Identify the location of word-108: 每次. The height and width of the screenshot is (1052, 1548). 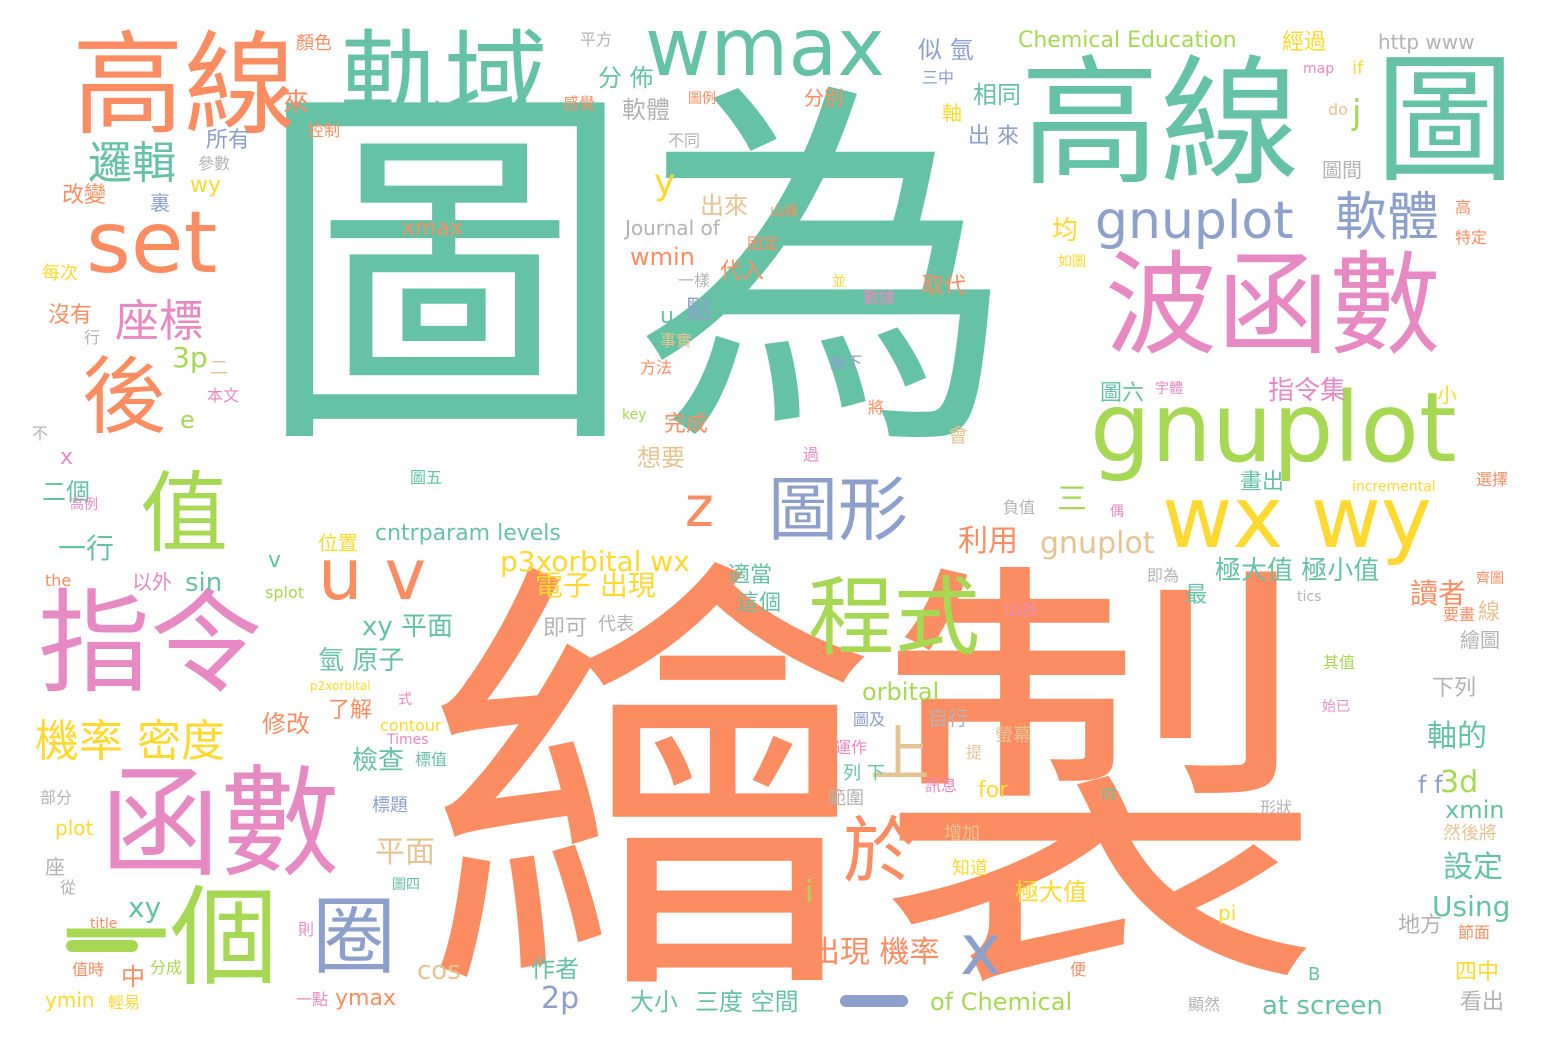
(60, 273).